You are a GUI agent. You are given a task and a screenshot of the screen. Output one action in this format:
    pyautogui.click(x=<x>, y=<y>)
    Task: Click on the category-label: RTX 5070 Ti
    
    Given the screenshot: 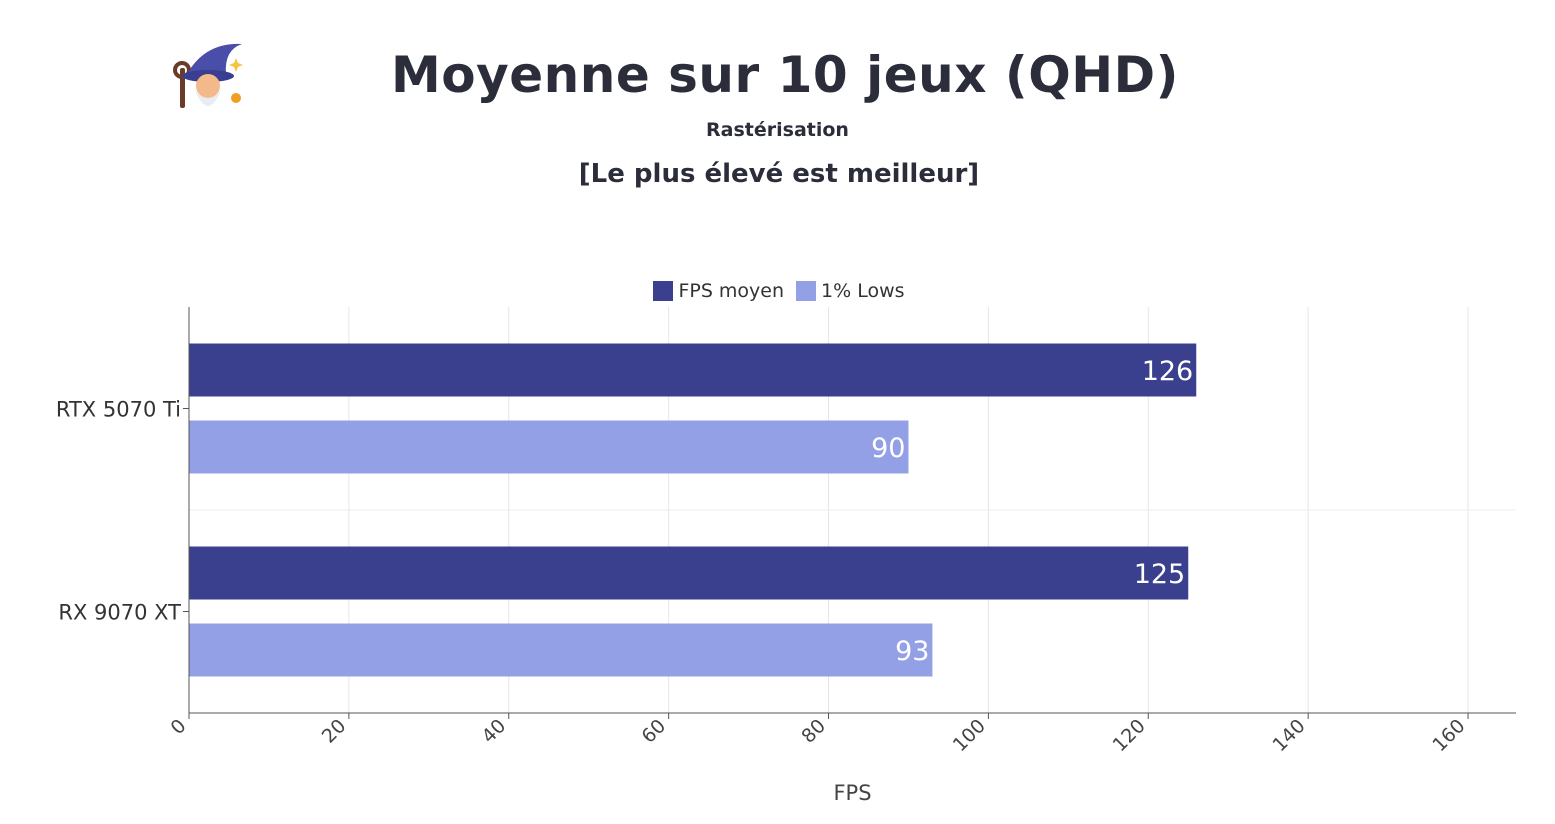 What is the action you would take?
    pyautogui.click(x=118, y=410)
    